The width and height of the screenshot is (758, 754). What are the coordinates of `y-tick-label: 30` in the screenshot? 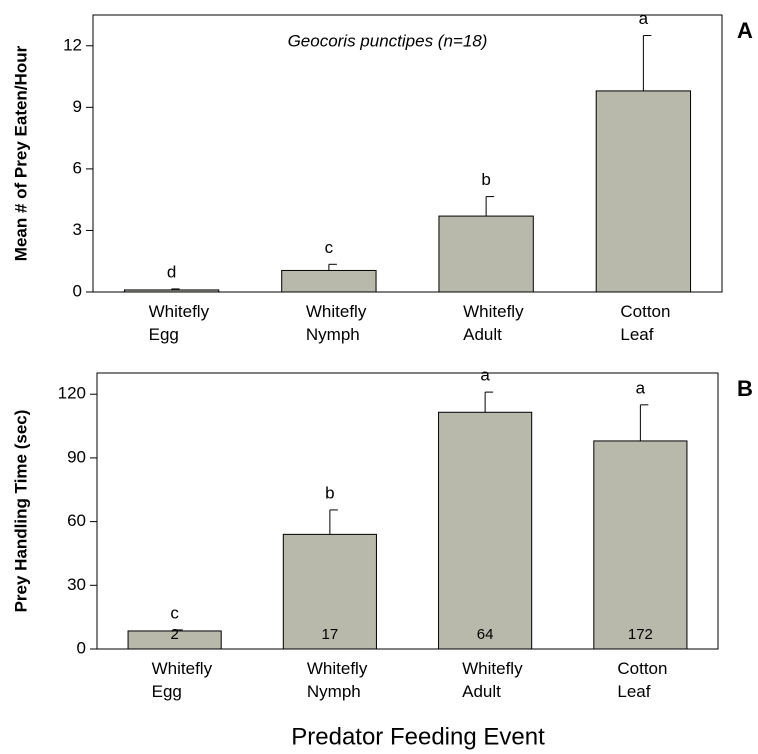 It's located at (76, 584).